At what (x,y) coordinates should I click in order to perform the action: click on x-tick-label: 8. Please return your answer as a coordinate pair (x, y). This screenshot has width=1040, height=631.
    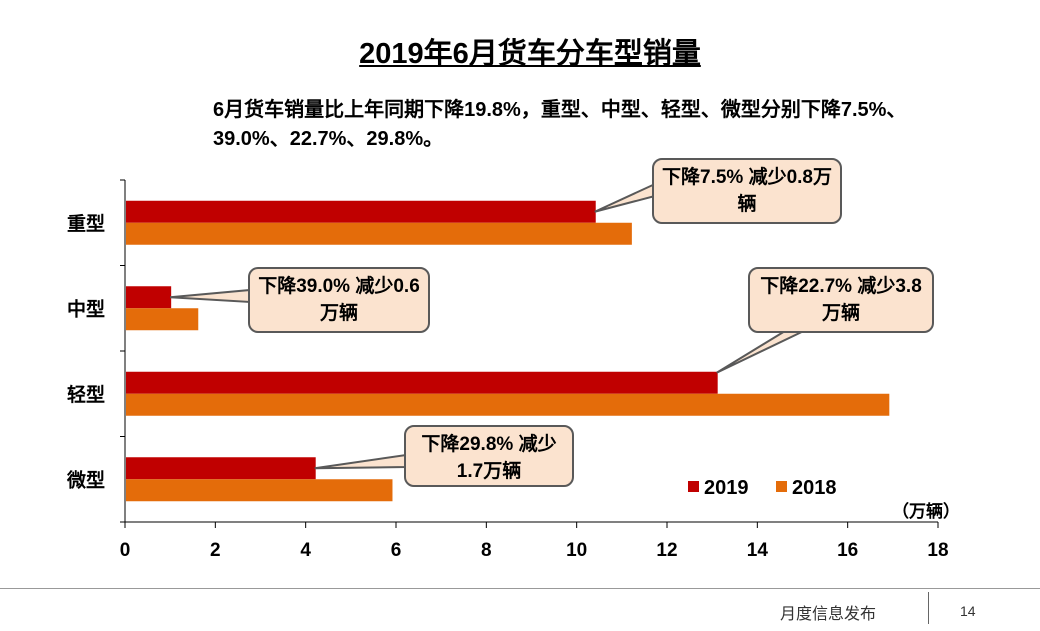
    Looking at the image, I should click on (486, 550).